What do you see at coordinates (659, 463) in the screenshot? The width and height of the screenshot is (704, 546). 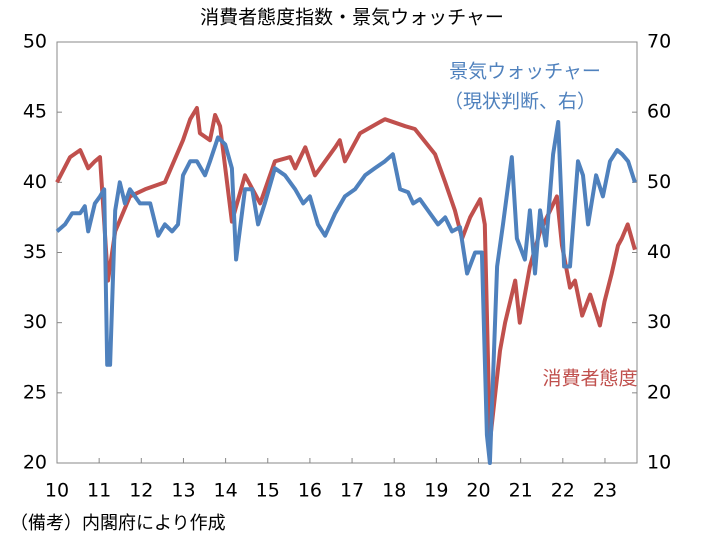 I see `y2-tick-label: 10` at bounding box center [659, 463].